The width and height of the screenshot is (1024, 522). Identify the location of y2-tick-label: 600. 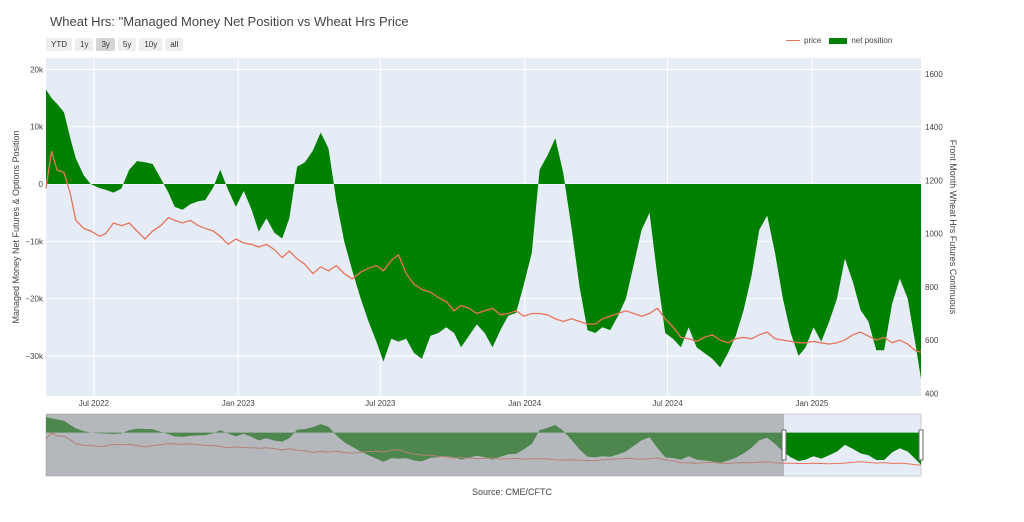
(932, 340).